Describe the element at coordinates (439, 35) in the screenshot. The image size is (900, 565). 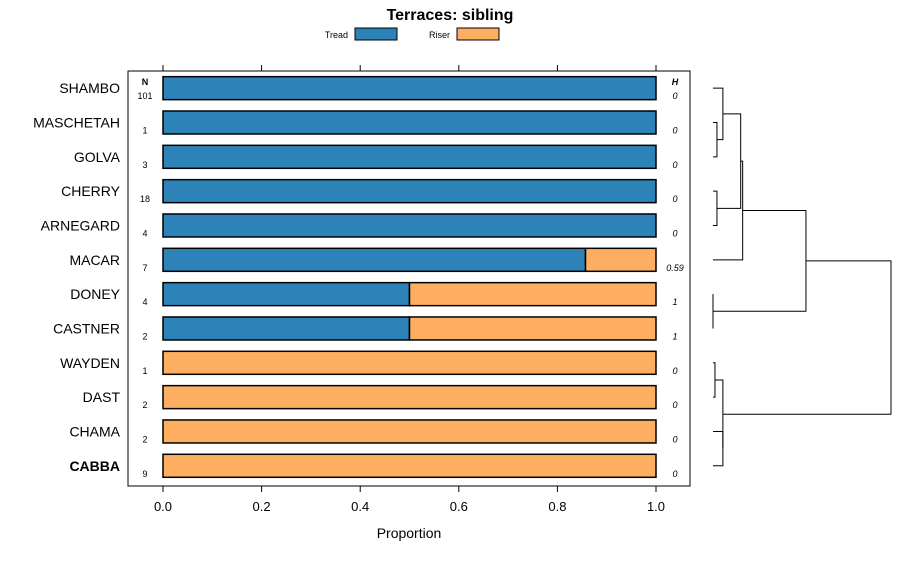
I see `legend-label-riser: Riser` at that location.